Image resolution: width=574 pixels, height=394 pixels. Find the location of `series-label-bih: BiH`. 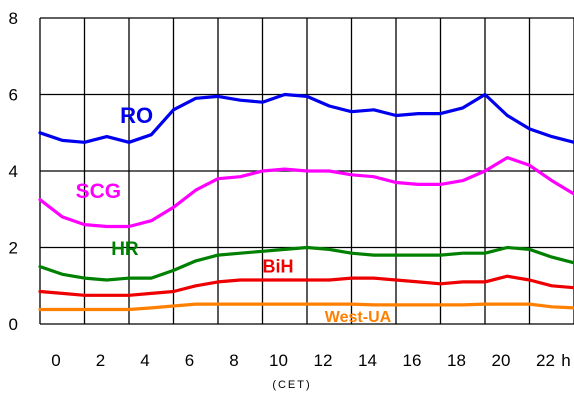

series-label-bih: BiH is located at coordinates (278, 266).